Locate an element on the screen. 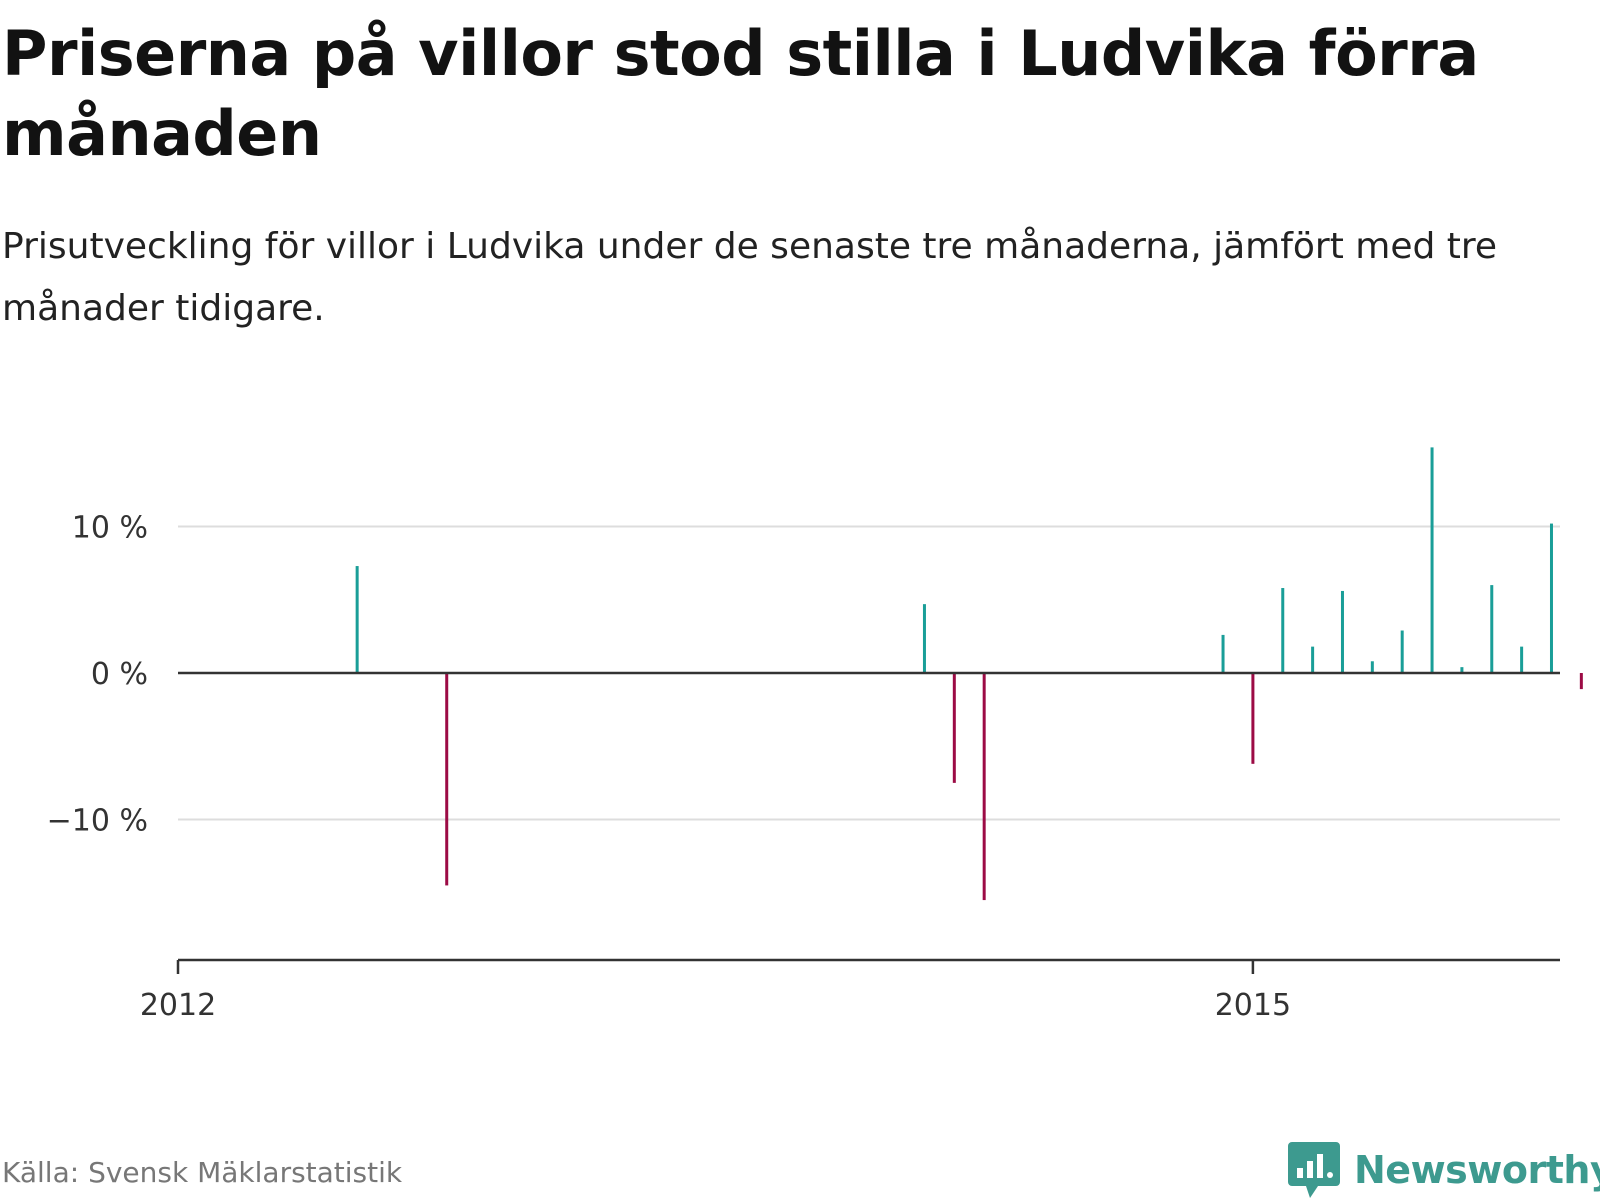  y-tick-label: −10 % is located at coordinates (97, 821).